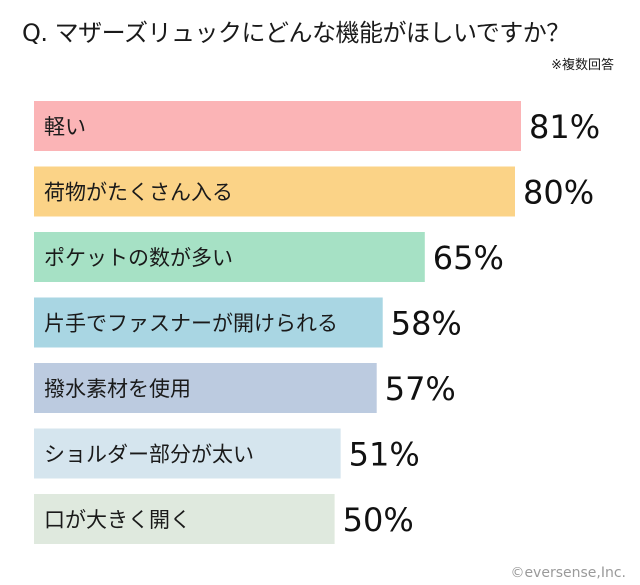 Image resolution: width=640 pixels, height=585 pixels. I want to click on bar-group: 片手でファスナーが開けられる 58%, so click(248, 322).